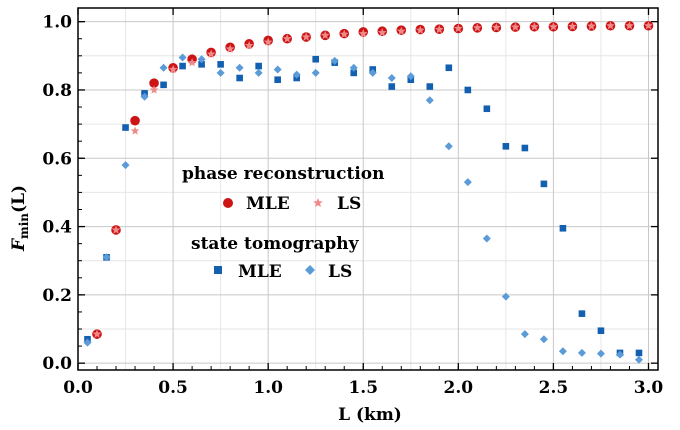  What do you see at coordinates (318, 203) in the screenshot?
I see `legend-marker-phase-ls` at bounding box center [318, 203].